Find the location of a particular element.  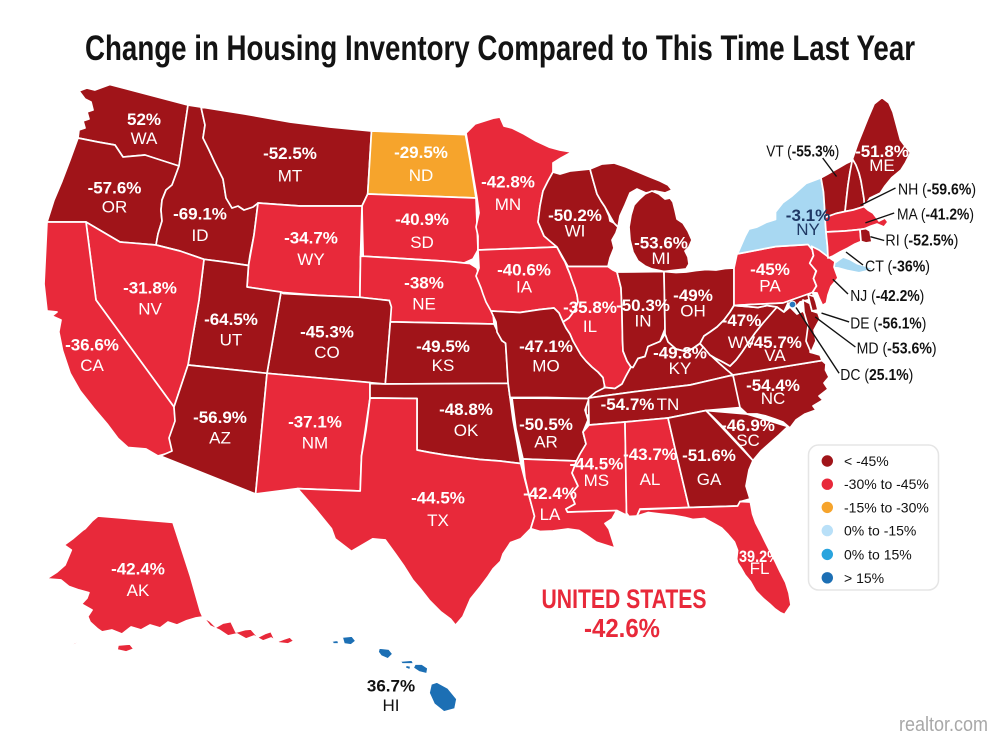

svg-text: MO is located at coordinates (545, 366).